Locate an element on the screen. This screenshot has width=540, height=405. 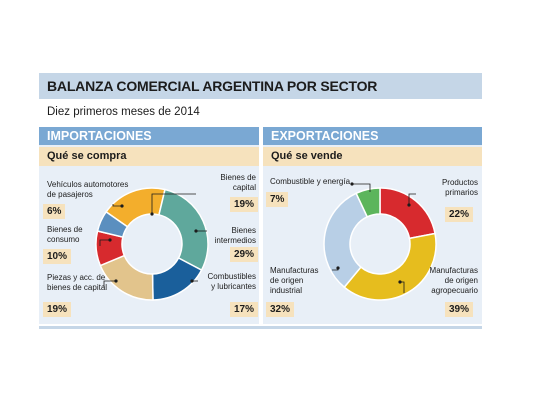
imports-leader-dot-piezas-y-acc-de-bienes-de-capital is located at coordinates (116, 281).